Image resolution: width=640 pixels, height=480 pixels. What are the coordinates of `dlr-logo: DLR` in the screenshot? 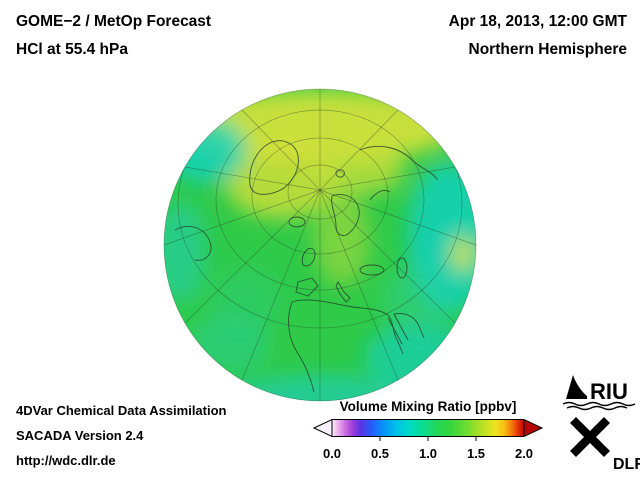 It's located at (605, 445).